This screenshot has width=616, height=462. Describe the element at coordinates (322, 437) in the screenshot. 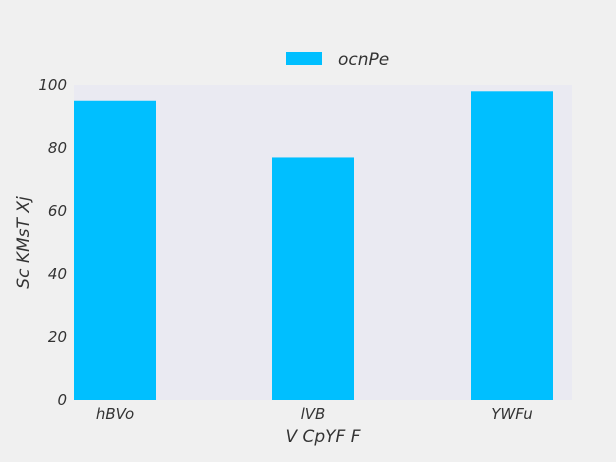

I see `x-axis-label: V CpYF F` at that location.